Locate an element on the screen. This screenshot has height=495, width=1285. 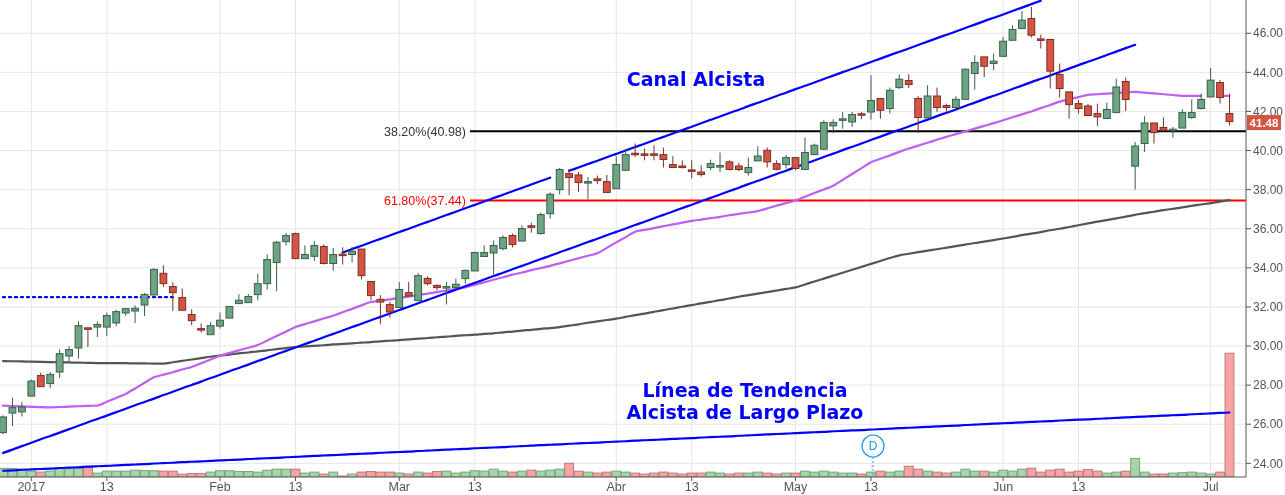
ref-line-label: 38.20%(40.98) is located at coordinates (424, 131).